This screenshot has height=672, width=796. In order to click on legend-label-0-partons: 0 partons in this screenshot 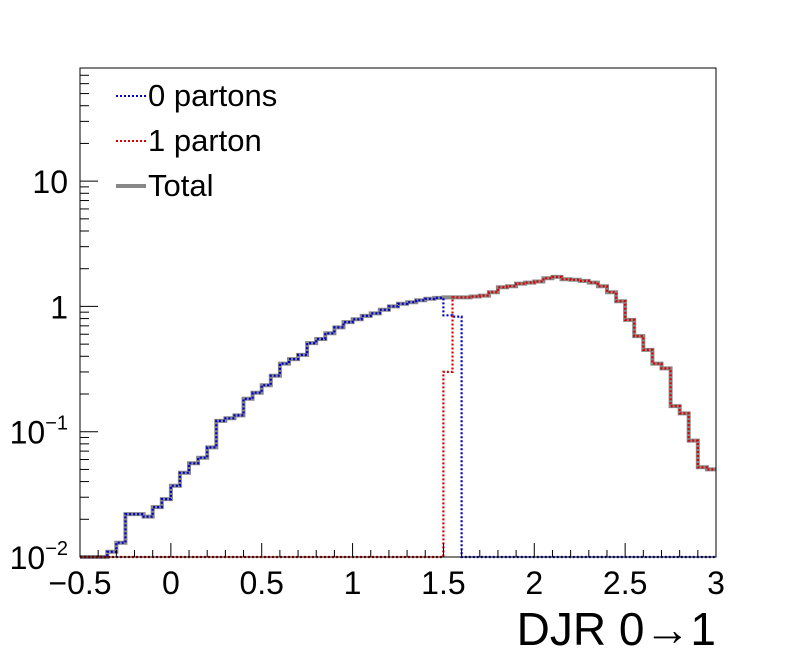, I will do `click(212, 95)`.